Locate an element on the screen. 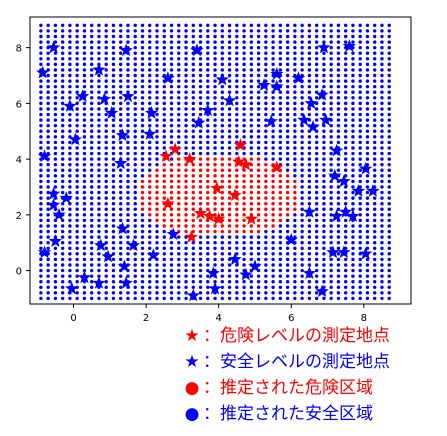  safe-measurement-star is located at coordinates (333, 252).